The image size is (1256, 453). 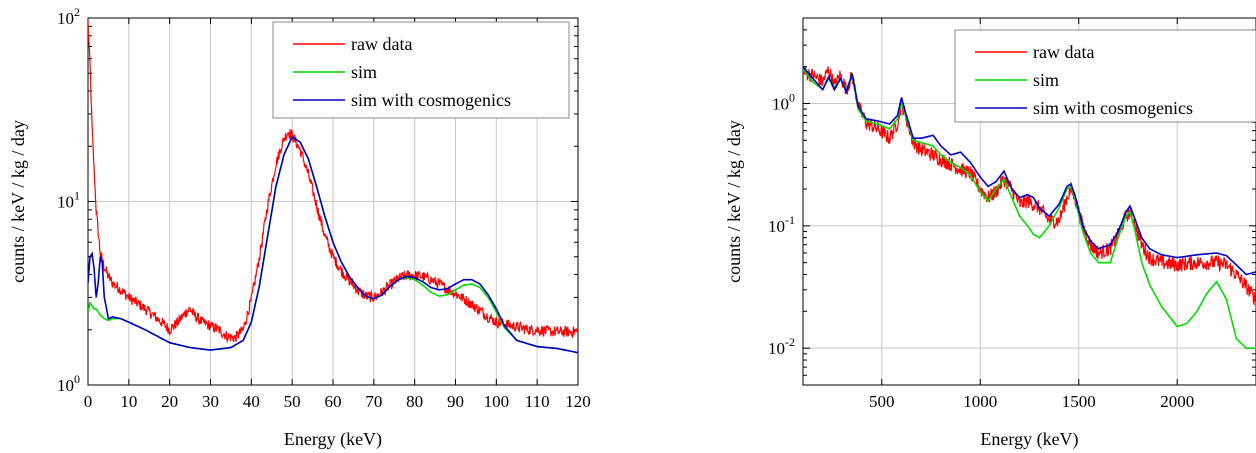 I want to click on x-tick-label: 0, so click(x=88, y=401).